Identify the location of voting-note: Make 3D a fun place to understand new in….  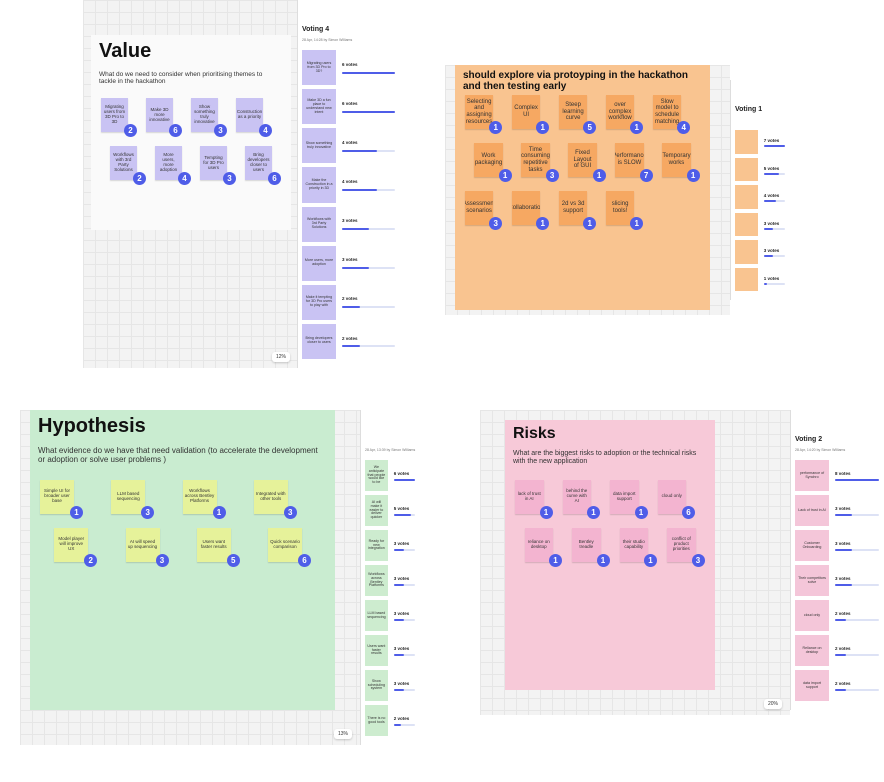
(319, 107).